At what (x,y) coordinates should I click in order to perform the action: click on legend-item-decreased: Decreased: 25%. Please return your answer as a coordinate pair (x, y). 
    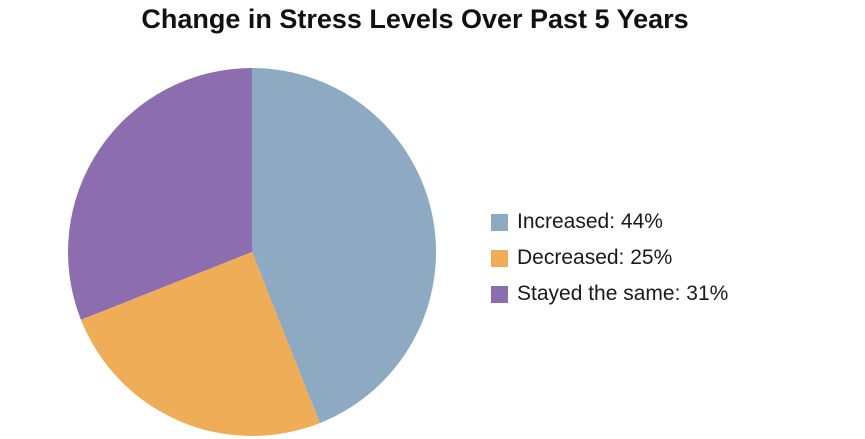
    Looking at the image, I should click on (609, 258).